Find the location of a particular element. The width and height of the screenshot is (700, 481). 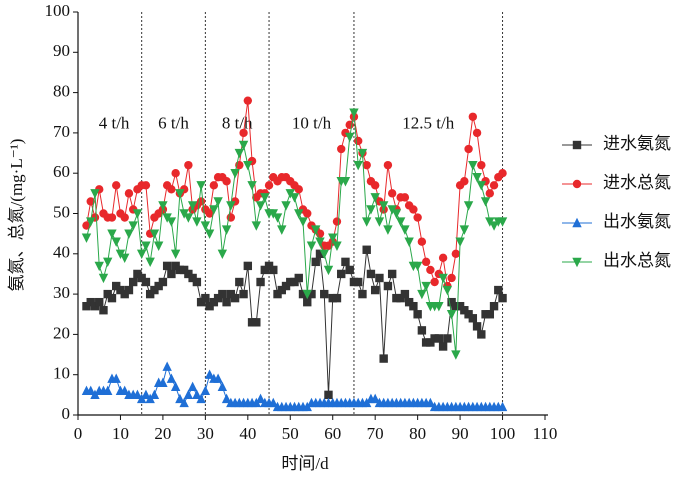

x-tick-label: 10 is located at coordinates (120, 433).